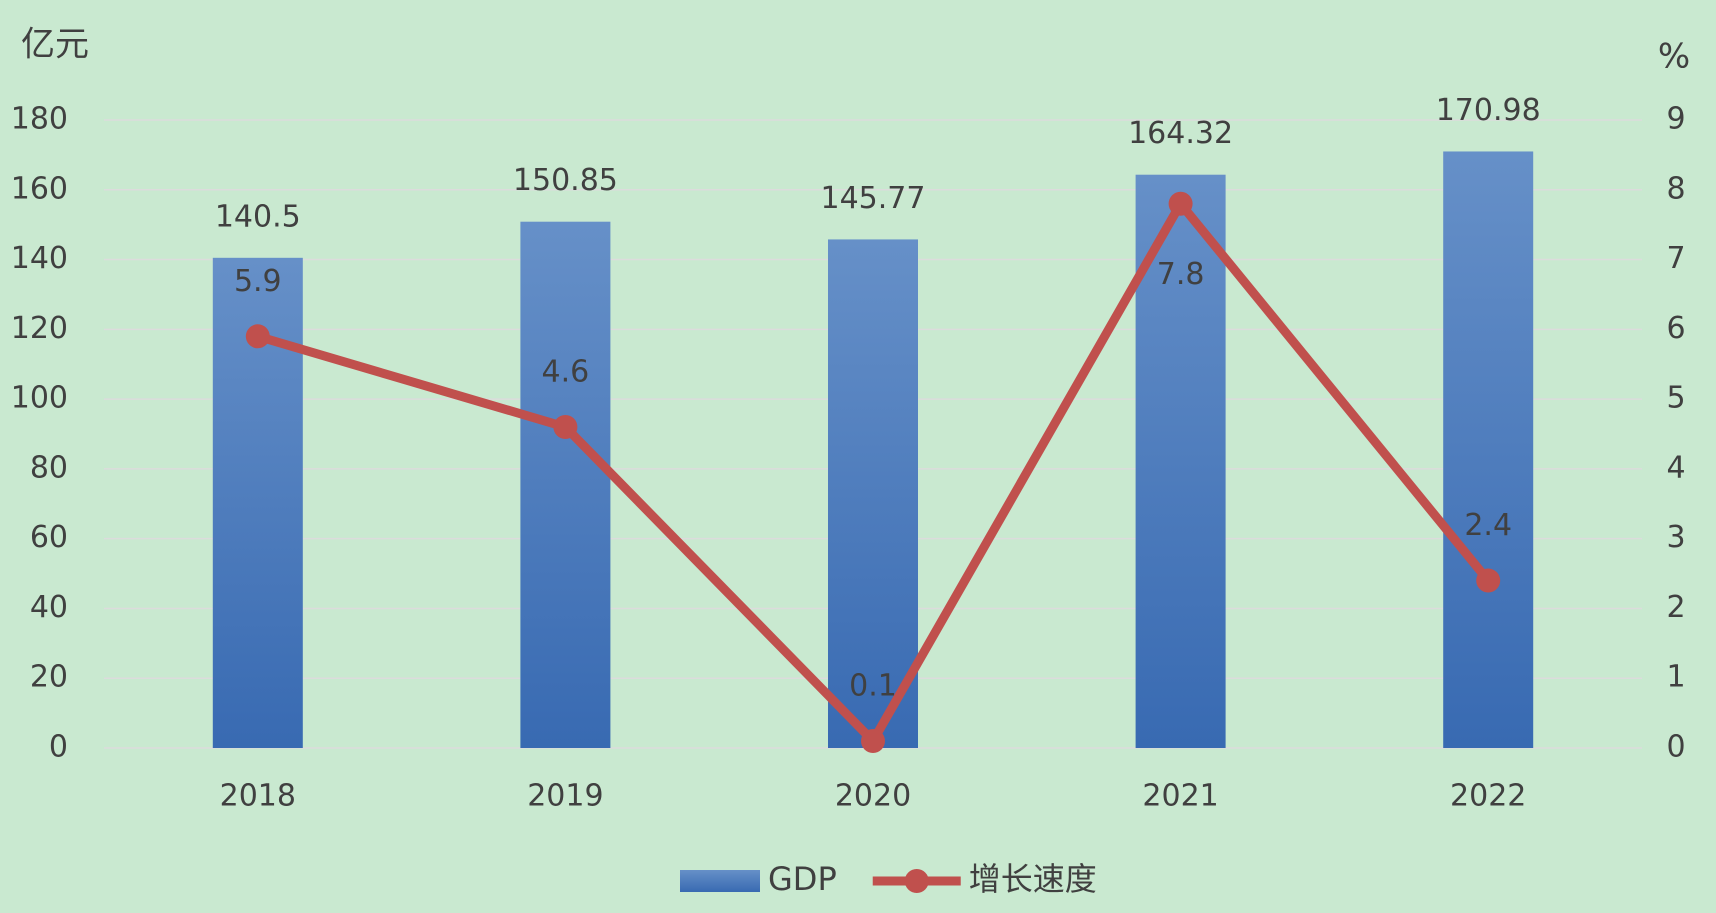 This screenshot has width=1716, height=913. I want to click on line-value-label: 5.9, so click(258, 281).